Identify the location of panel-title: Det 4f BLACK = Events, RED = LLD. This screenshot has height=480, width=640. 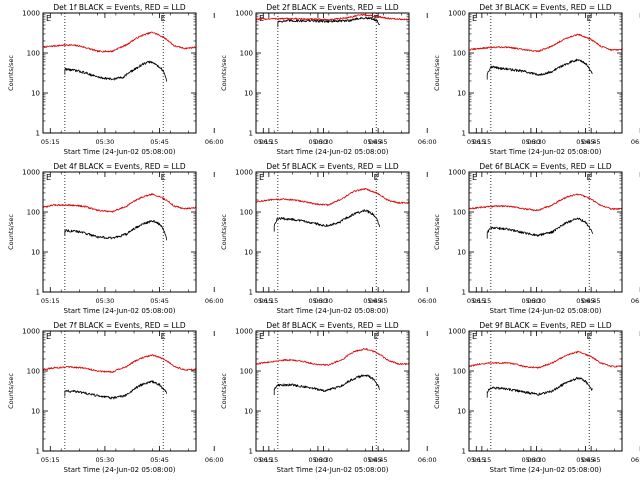
(119, 166).